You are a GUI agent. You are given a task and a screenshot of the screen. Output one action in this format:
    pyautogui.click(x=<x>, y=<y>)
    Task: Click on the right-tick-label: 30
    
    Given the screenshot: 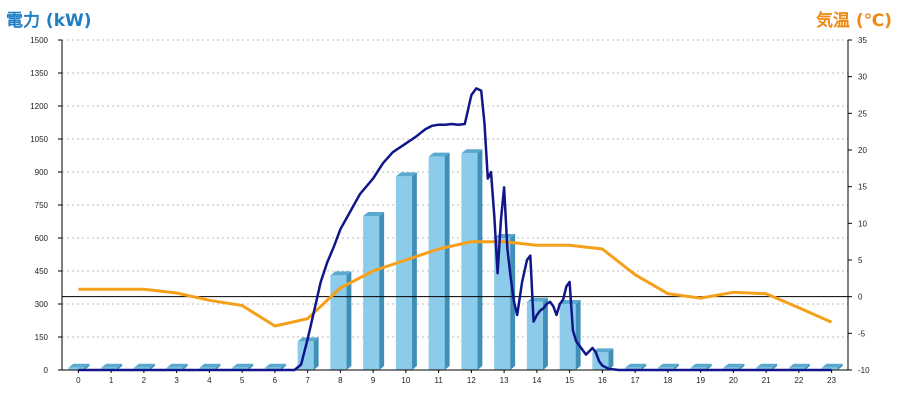 What is the action you would take?
    pyautogui.click(x=862, y=77)
    